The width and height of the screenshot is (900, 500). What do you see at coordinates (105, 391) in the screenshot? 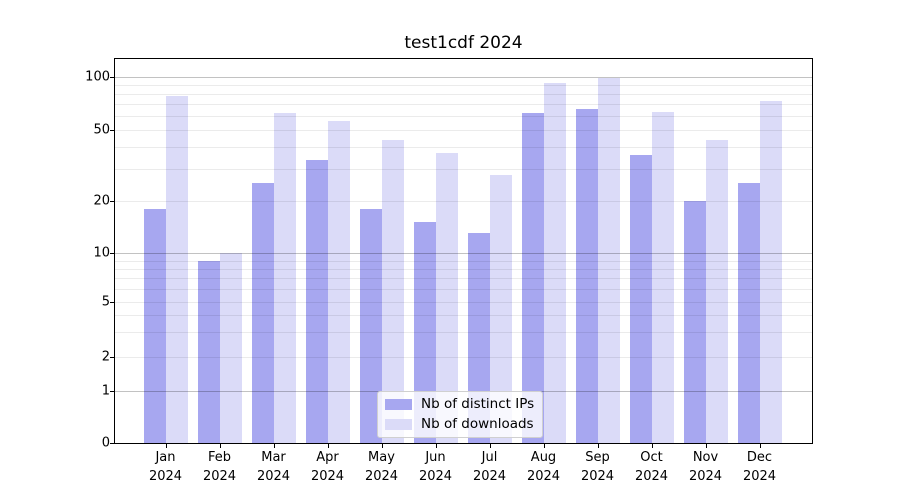
I see `y-tick-label-1: 1` at bounding box center [105, 391].